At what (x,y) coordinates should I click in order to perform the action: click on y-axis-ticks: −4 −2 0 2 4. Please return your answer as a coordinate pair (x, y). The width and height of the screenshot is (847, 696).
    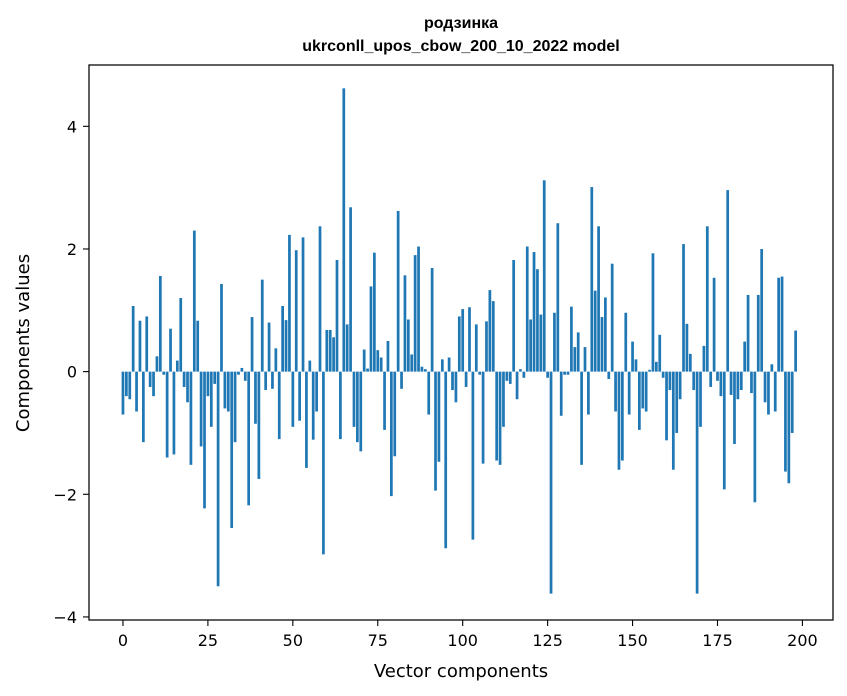
    Looking at the image, I should click on (71, 372).